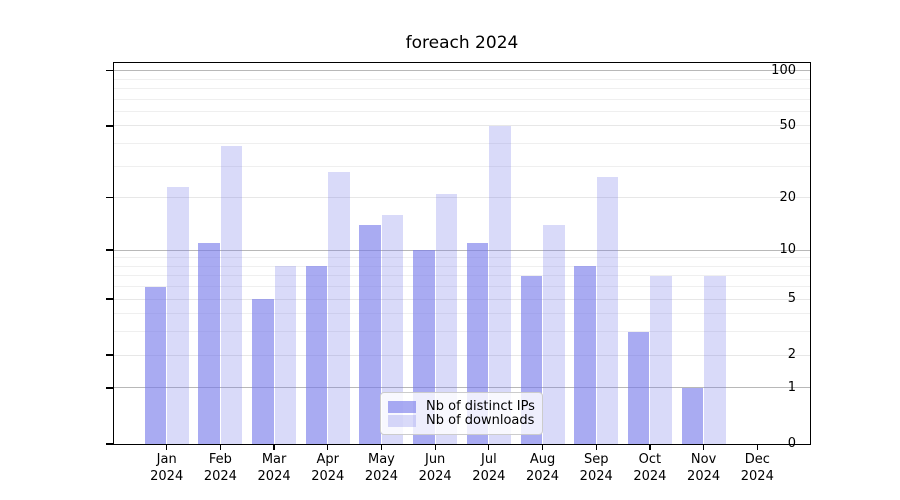 The height and width of the screenshot is (500, 900). I want to click on chart-title: foreach 2024, so click(462, 43).